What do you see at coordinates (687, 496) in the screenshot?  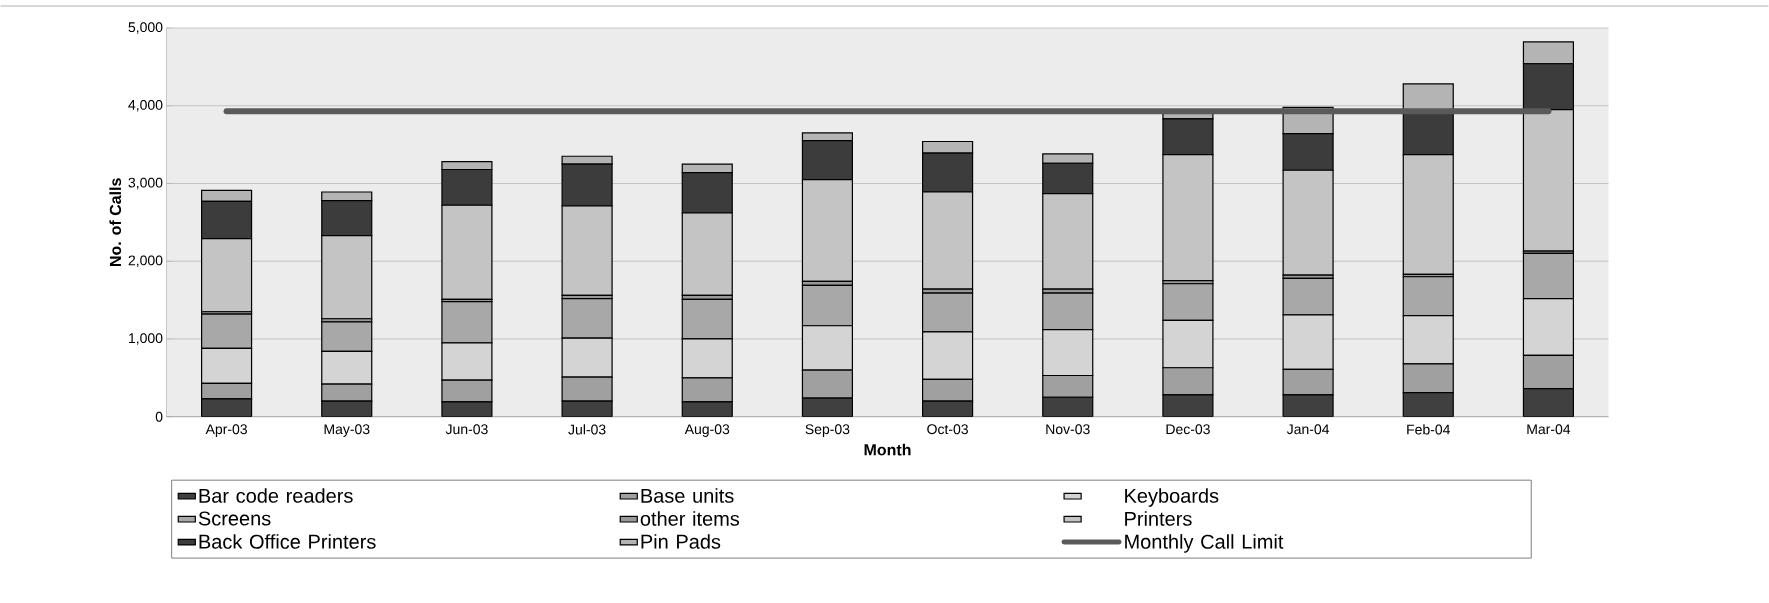 I see `legend-label: Base units` at bounding box center [687, 496].